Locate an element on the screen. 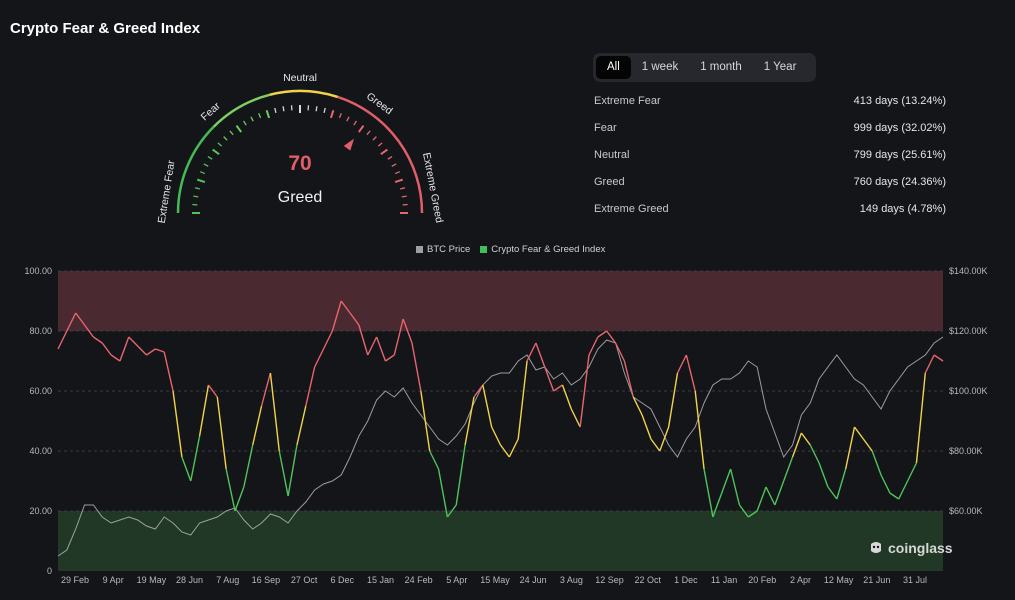  band-extreme-fear is located at coordinates (500, 541).